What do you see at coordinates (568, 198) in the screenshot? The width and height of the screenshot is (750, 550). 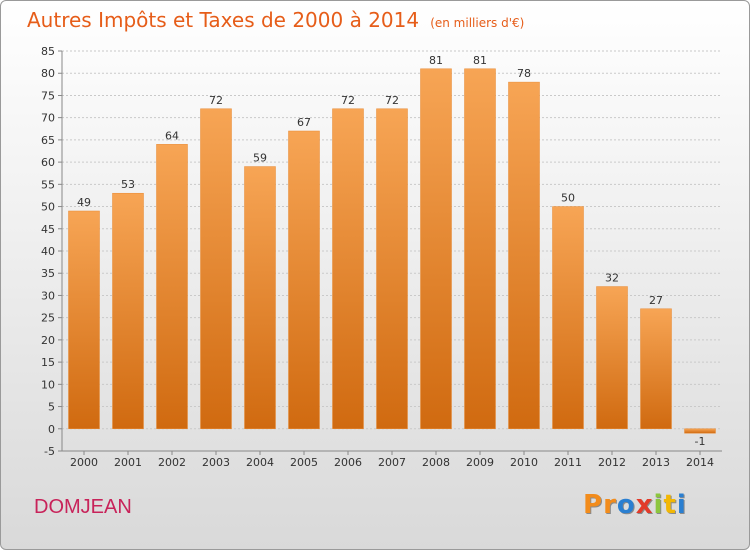 I see `data-label-2011: 50` at bounding box center [568, 198].